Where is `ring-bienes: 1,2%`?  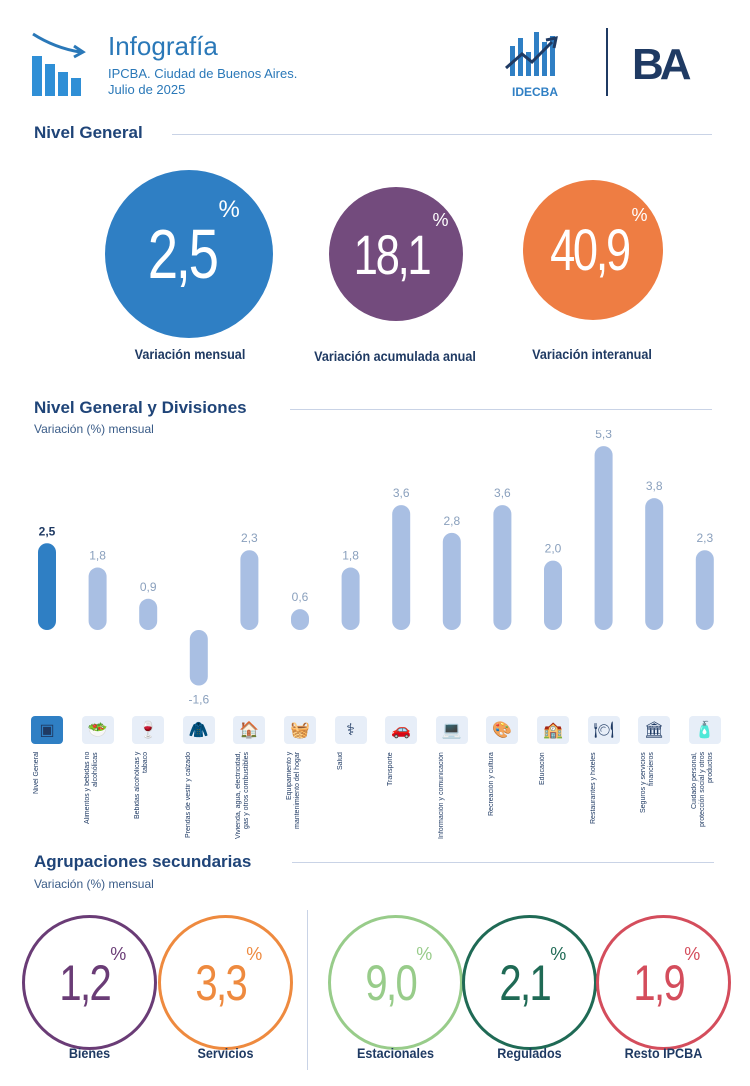 ring-bienes: 1,2% is located at coordinates (89, 982).